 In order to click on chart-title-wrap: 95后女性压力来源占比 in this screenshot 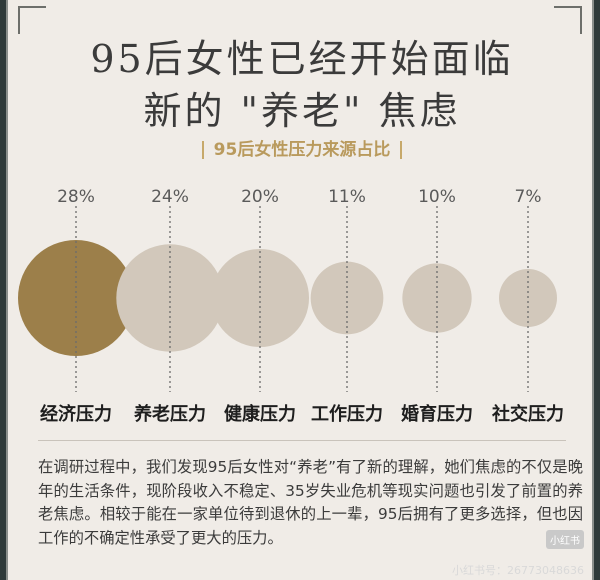, I will do `click(302, 149)`.